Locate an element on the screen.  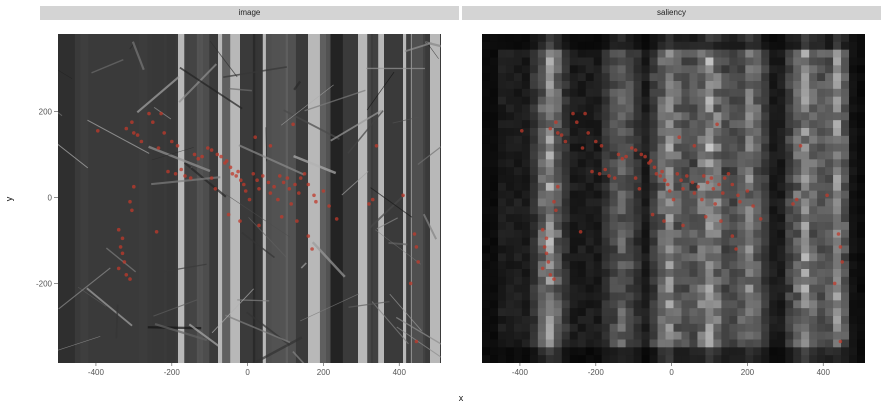
y-tick-label: 200 is located at coordinates (46, 111).